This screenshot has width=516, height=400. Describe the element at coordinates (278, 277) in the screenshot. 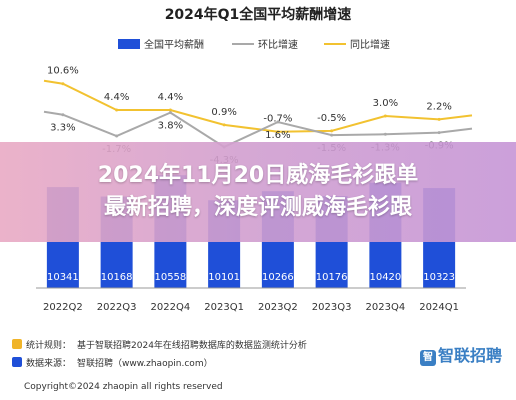

I see `bar-value-label-4: 10266` at that location.